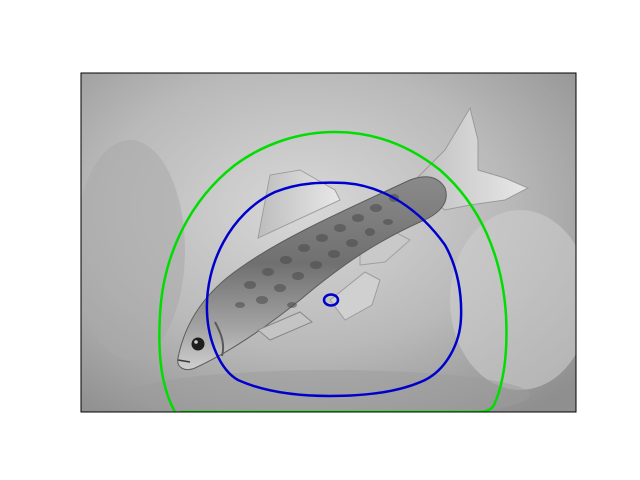 Image resolution: width=640 pixels, height=480 pixels. Describe the element at coordinates (513, 300) in the screenshot. I see `background-blur-right` at that location.